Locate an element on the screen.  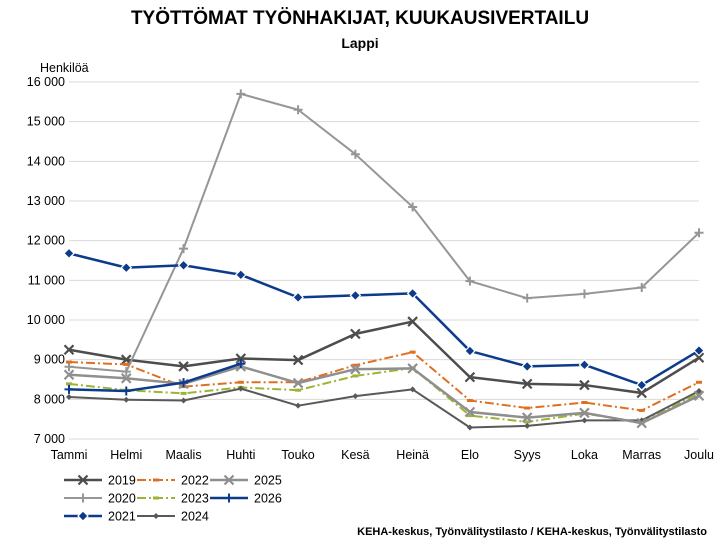
y-tick-label: 15 000 is located at coordinates (46, 122).